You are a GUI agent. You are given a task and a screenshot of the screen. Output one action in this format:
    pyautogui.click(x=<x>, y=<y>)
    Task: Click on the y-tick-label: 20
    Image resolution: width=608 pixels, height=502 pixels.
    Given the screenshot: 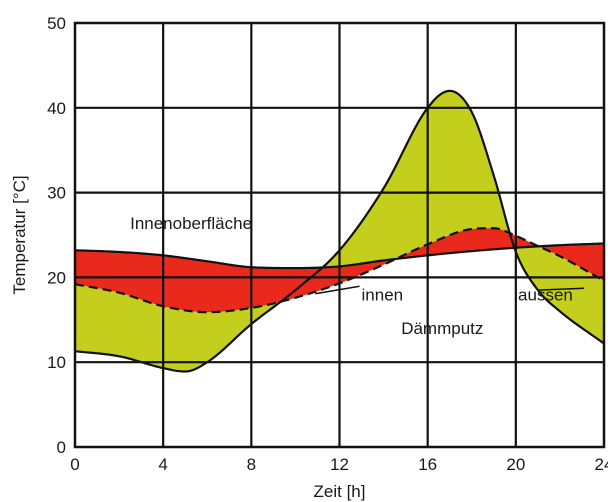 What is the action you would take?
    pyautogui.click(x=56, y=277)
    